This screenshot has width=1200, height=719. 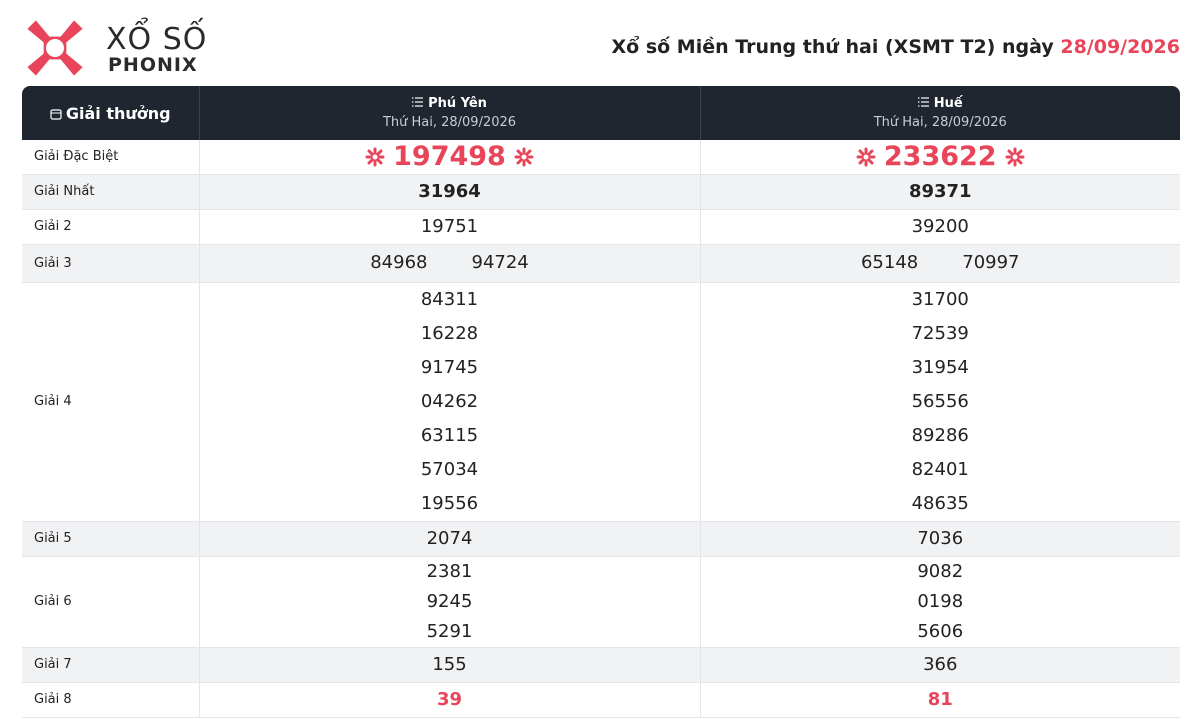 What do you see at coordinates (1120, 47) in the screenshot?
I see `title-date: 28/09/2026` at bounding box center [1120, 47].